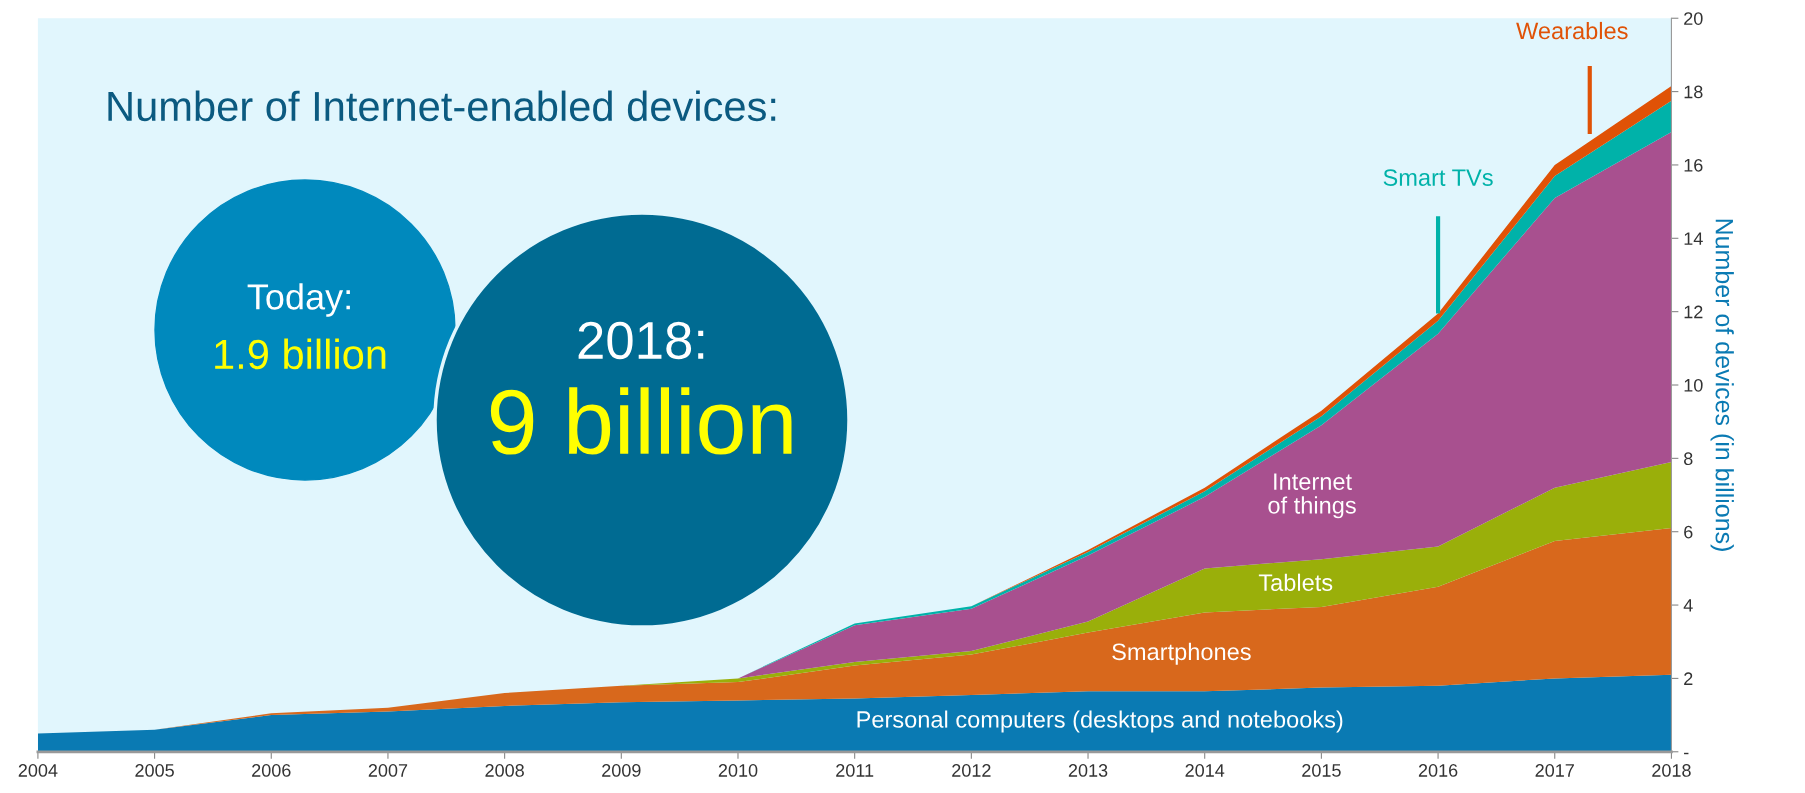  What do you see at coordinates (1438, 770) in the screenshot?
I see `x-tick-label: 2016` at bounding box center [1438, 770].